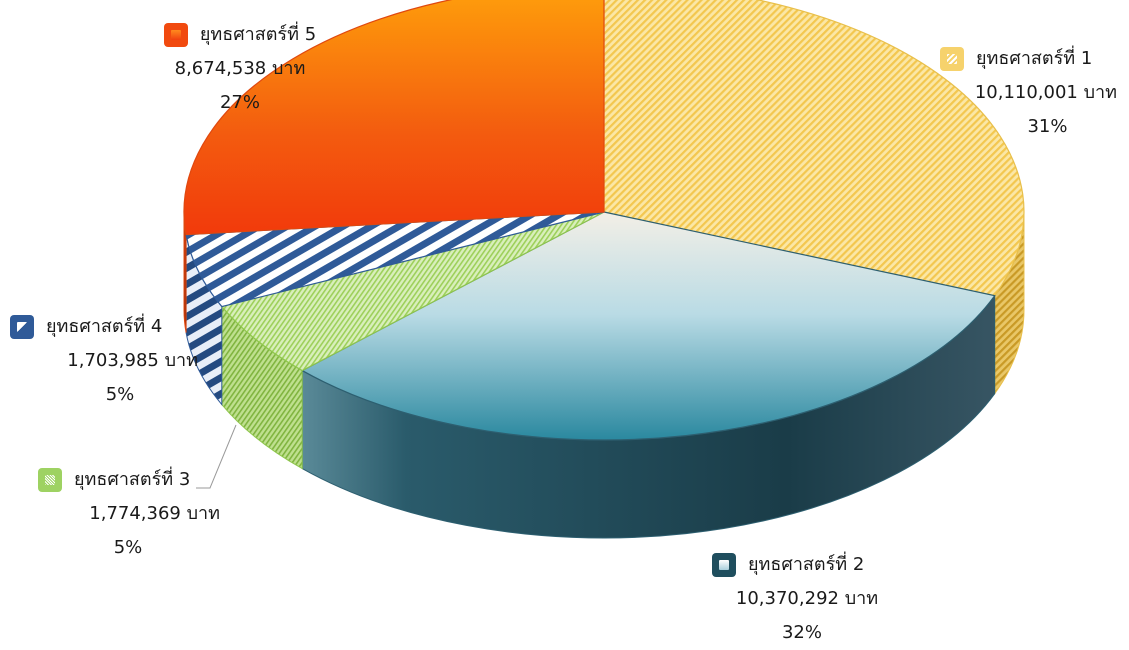  I want to click on label-percent-5: 27%, so click(239, 102).